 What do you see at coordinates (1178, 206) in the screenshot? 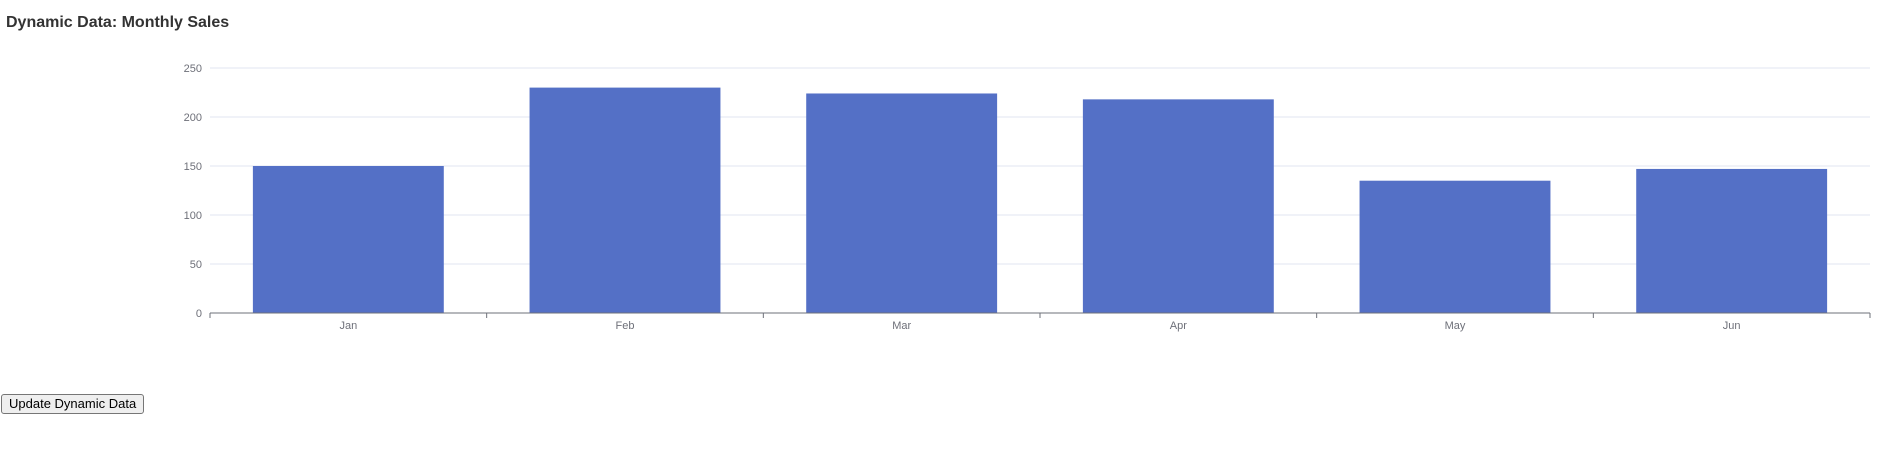
I see `bar-apr` at bounding box center [1178, 206].